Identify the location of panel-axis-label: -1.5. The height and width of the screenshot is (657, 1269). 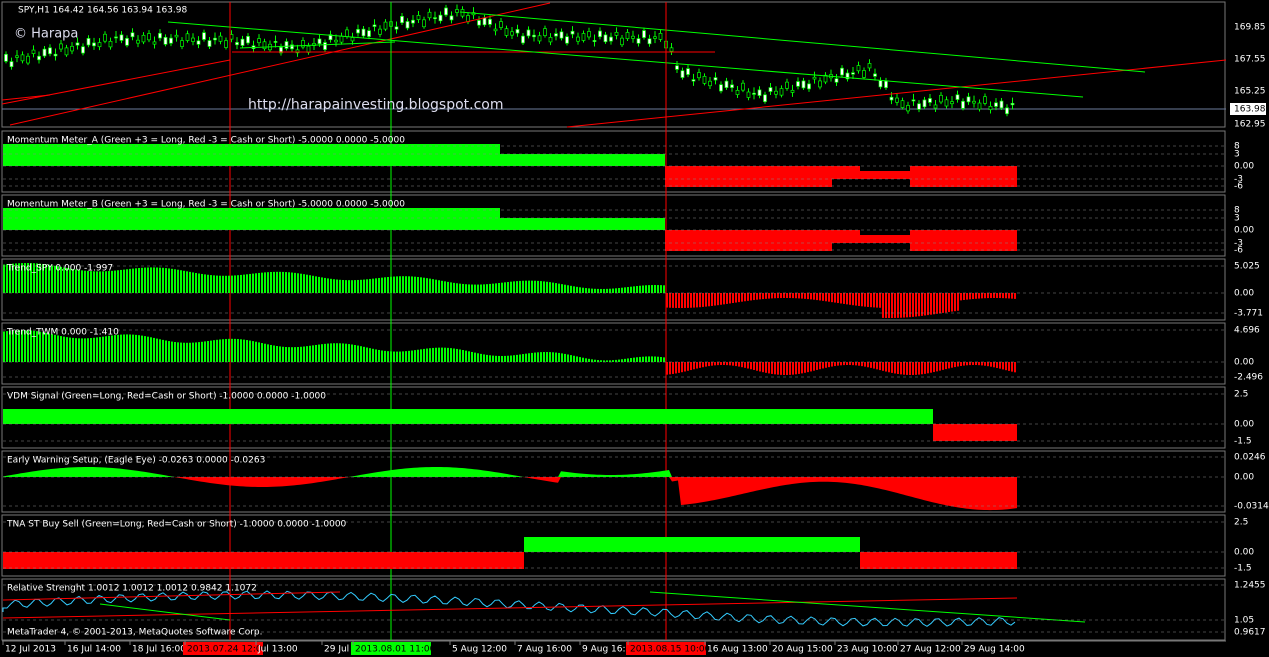
(1243, 442).